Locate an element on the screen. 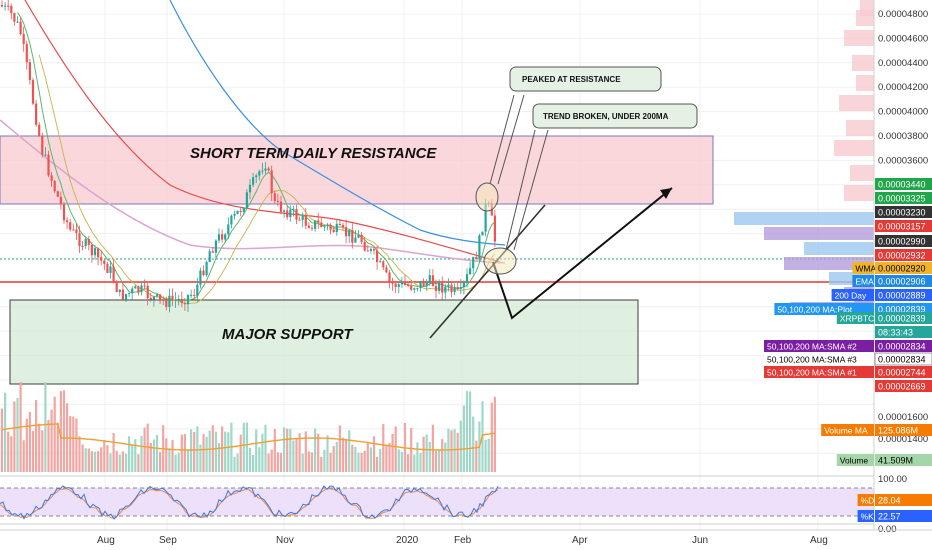 This screenshot has height=550, width=932. price-axis-tick: 0.00004800 is located at coordinates (903, 14).